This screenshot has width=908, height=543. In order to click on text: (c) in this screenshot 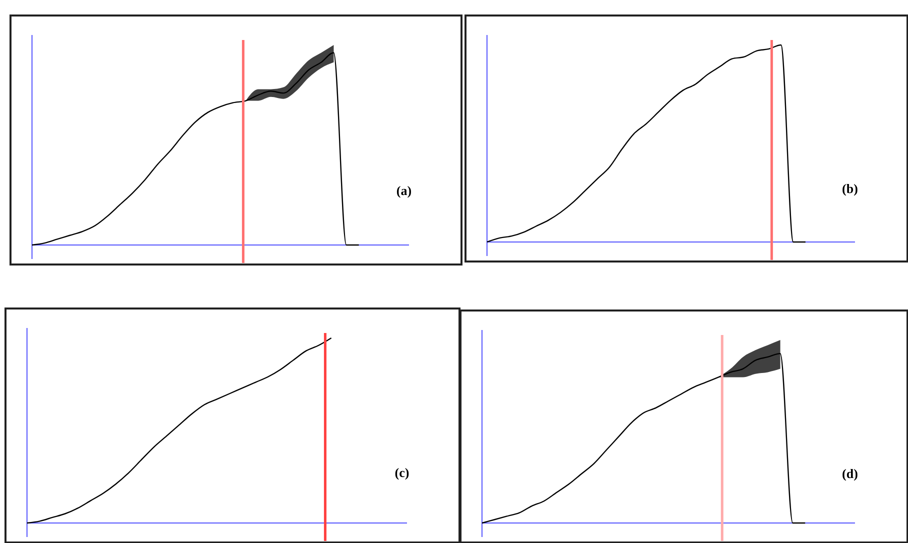, I will do `click(402, 472)`.